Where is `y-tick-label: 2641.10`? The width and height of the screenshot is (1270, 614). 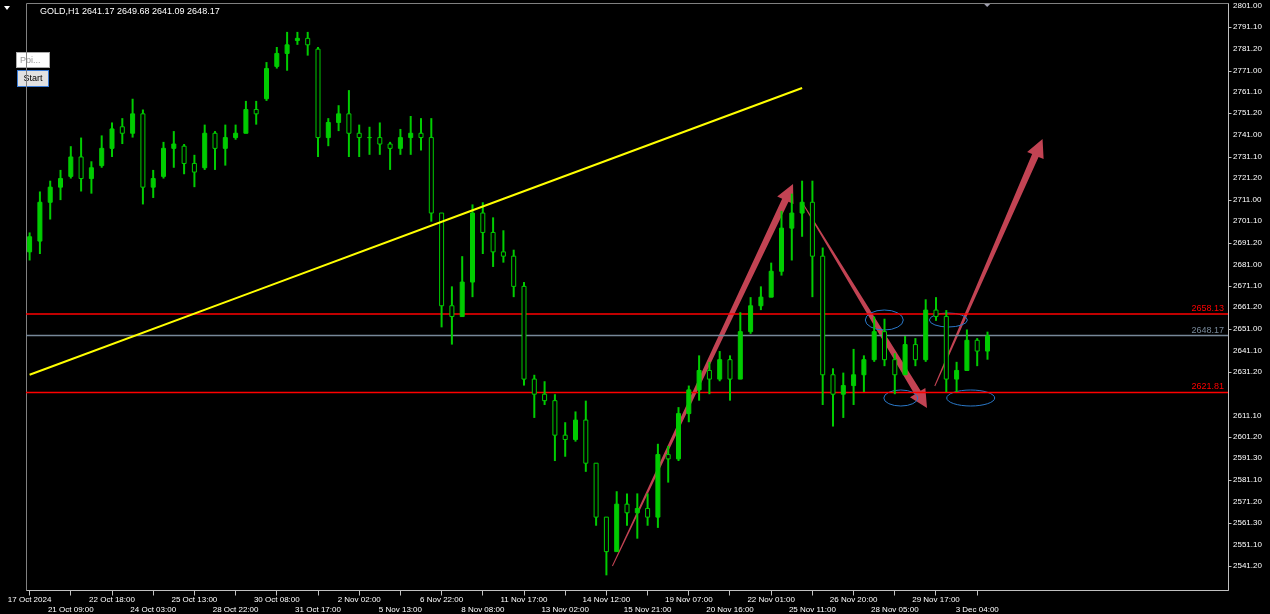 y-tick-label: 2641.10 is located at coordinates (1248, 350).